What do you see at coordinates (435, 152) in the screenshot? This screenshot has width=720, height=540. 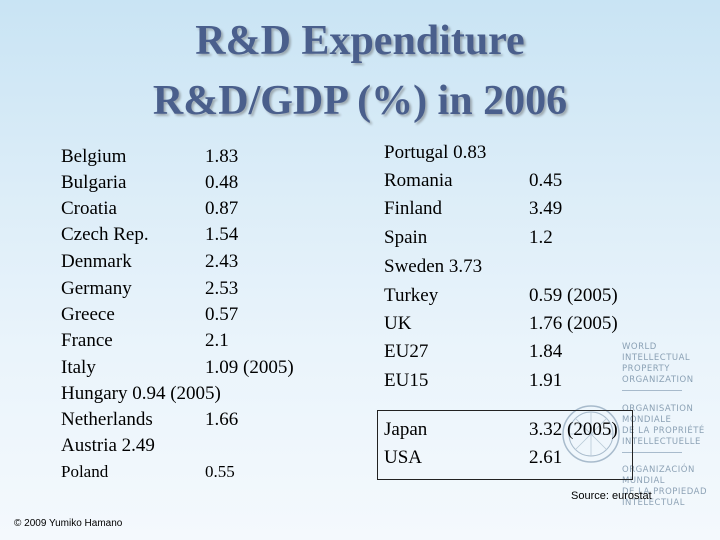 I see `list-item: Portugal 0.83` at bounding box center [435, 152].